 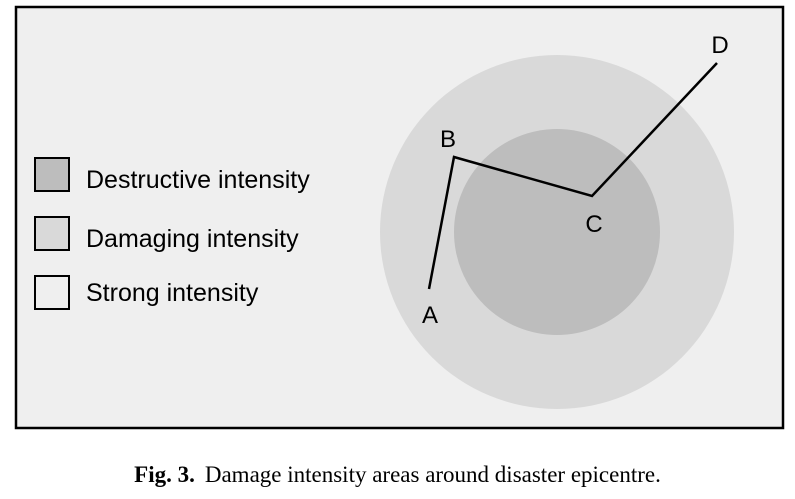 I want to click on point-label-b: B, so click(x=448, y=139).